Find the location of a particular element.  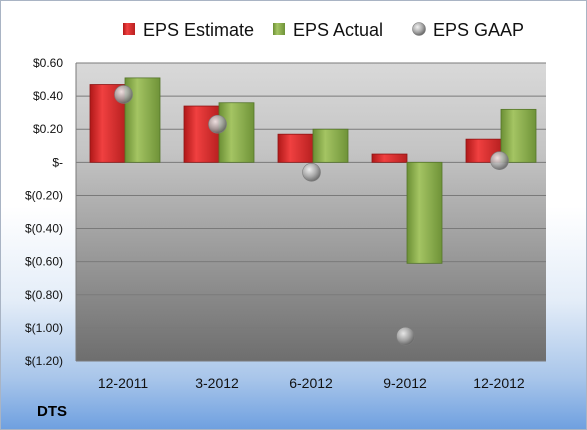

y-tick-label: $- is located at coordinates (57, 162).